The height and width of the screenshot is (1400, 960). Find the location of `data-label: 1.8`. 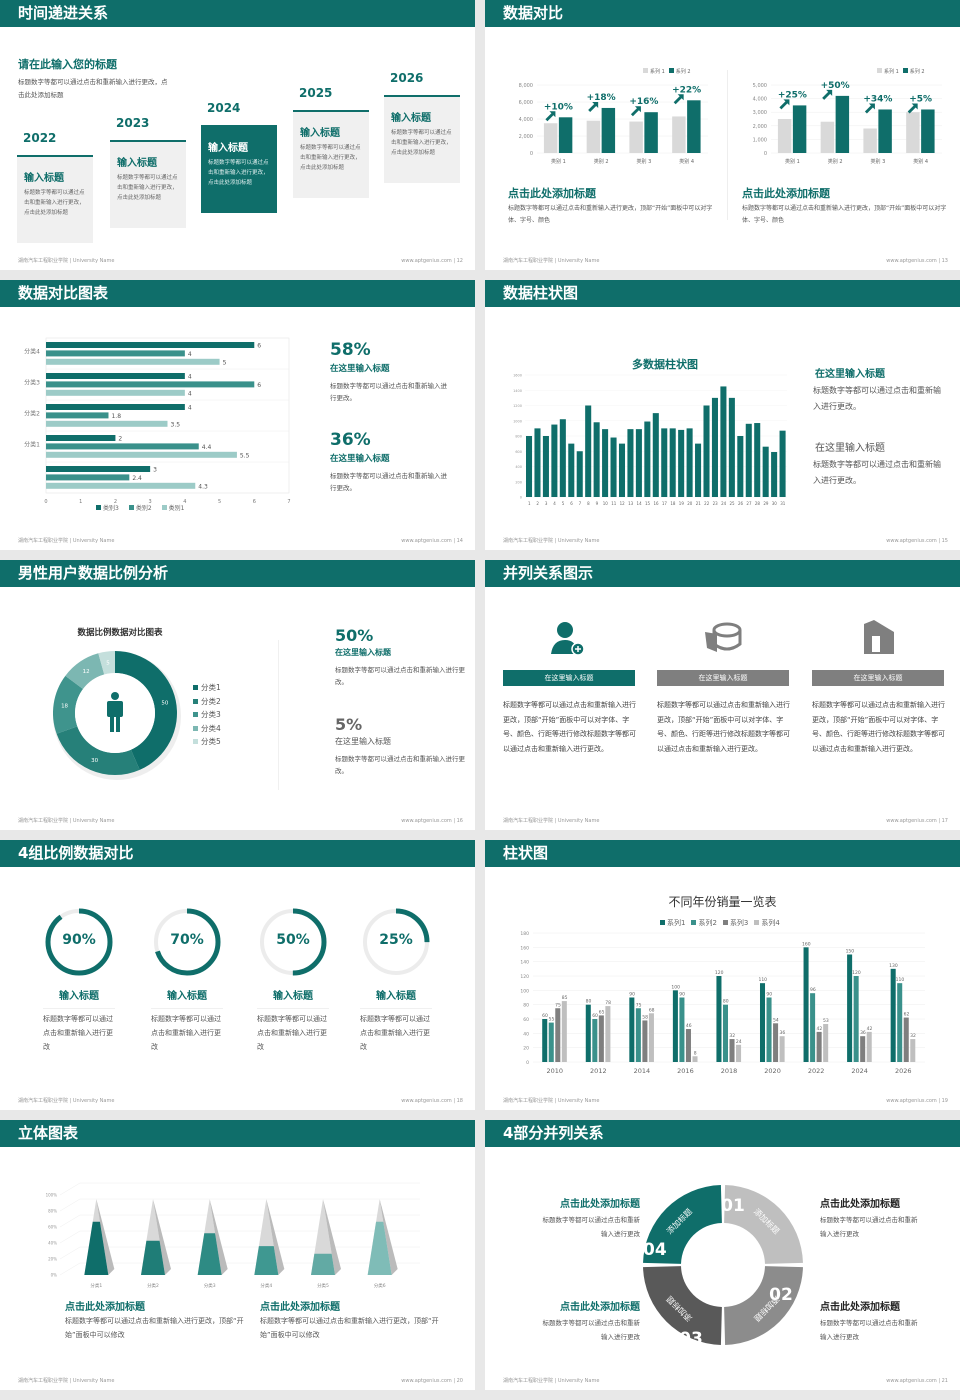

data-label: 1.8 is located at coordinates (116, 416).